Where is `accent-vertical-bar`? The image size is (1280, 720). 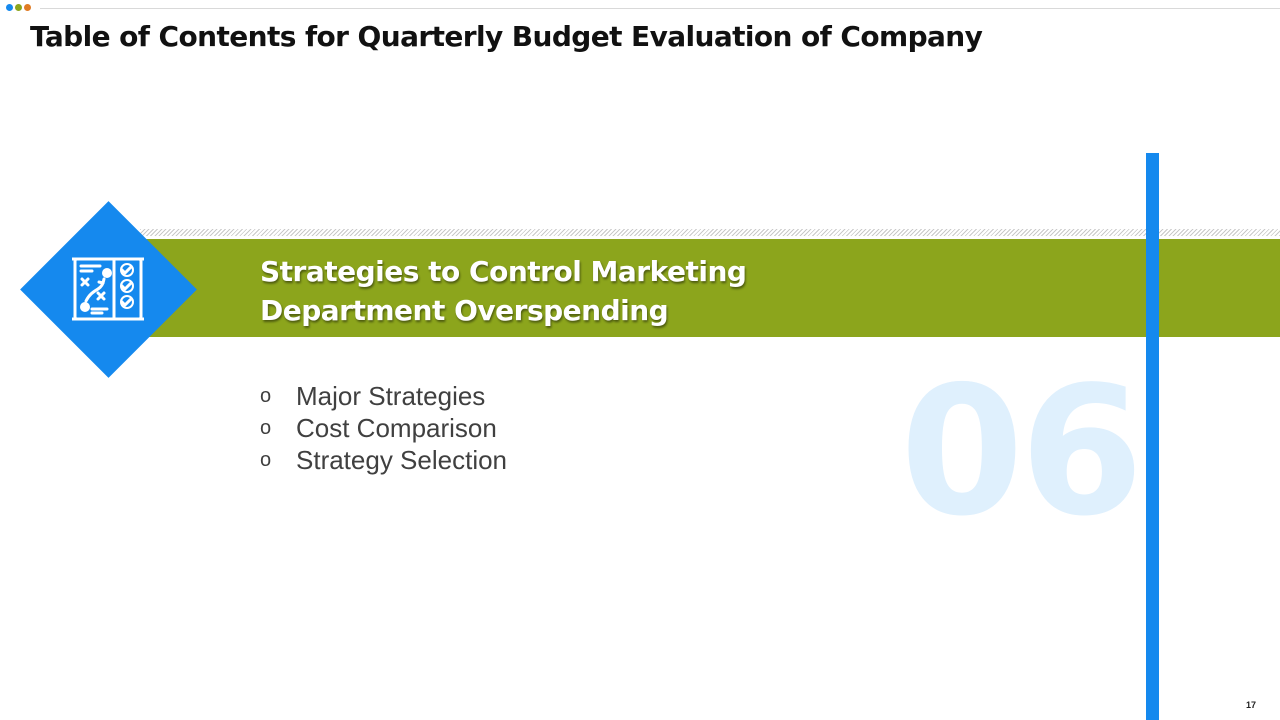 accent-vertical-bar is located at coordinates (1152, 436).